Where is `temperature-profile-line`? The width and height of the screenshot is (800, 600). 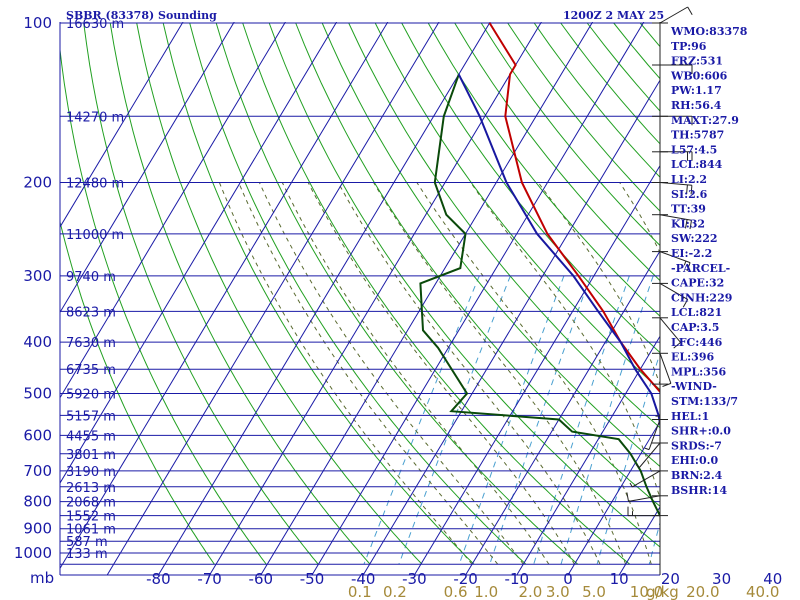
temperature-profile-line is located at coordinates (574, 208).